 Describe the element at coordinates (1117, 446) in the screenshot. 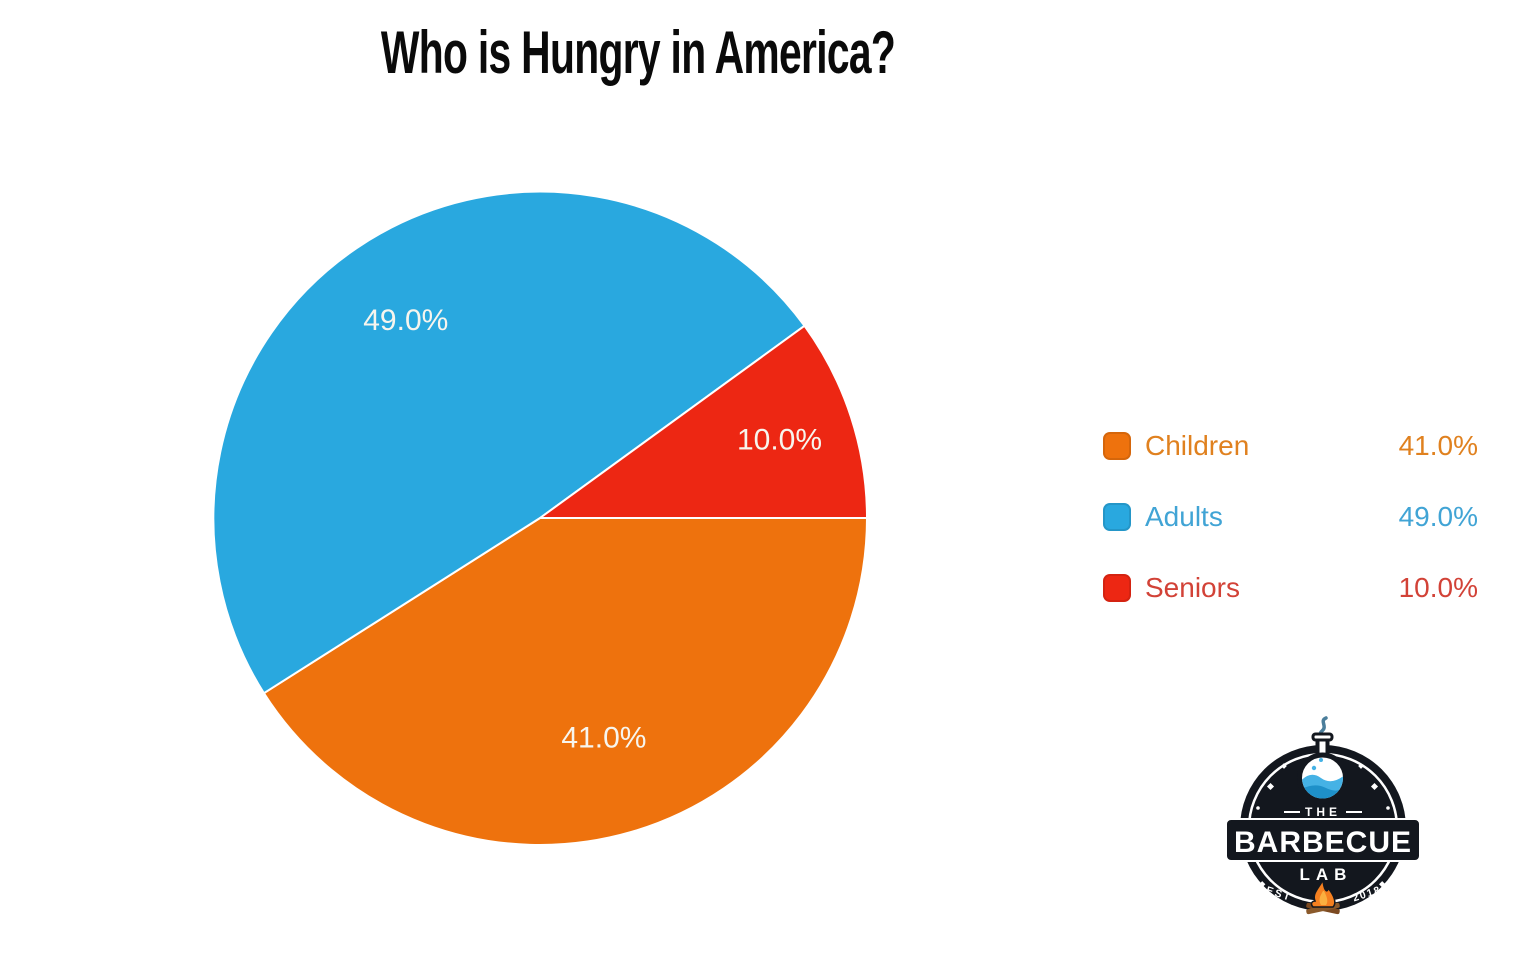

I see `legend-swatch-children` at that location.